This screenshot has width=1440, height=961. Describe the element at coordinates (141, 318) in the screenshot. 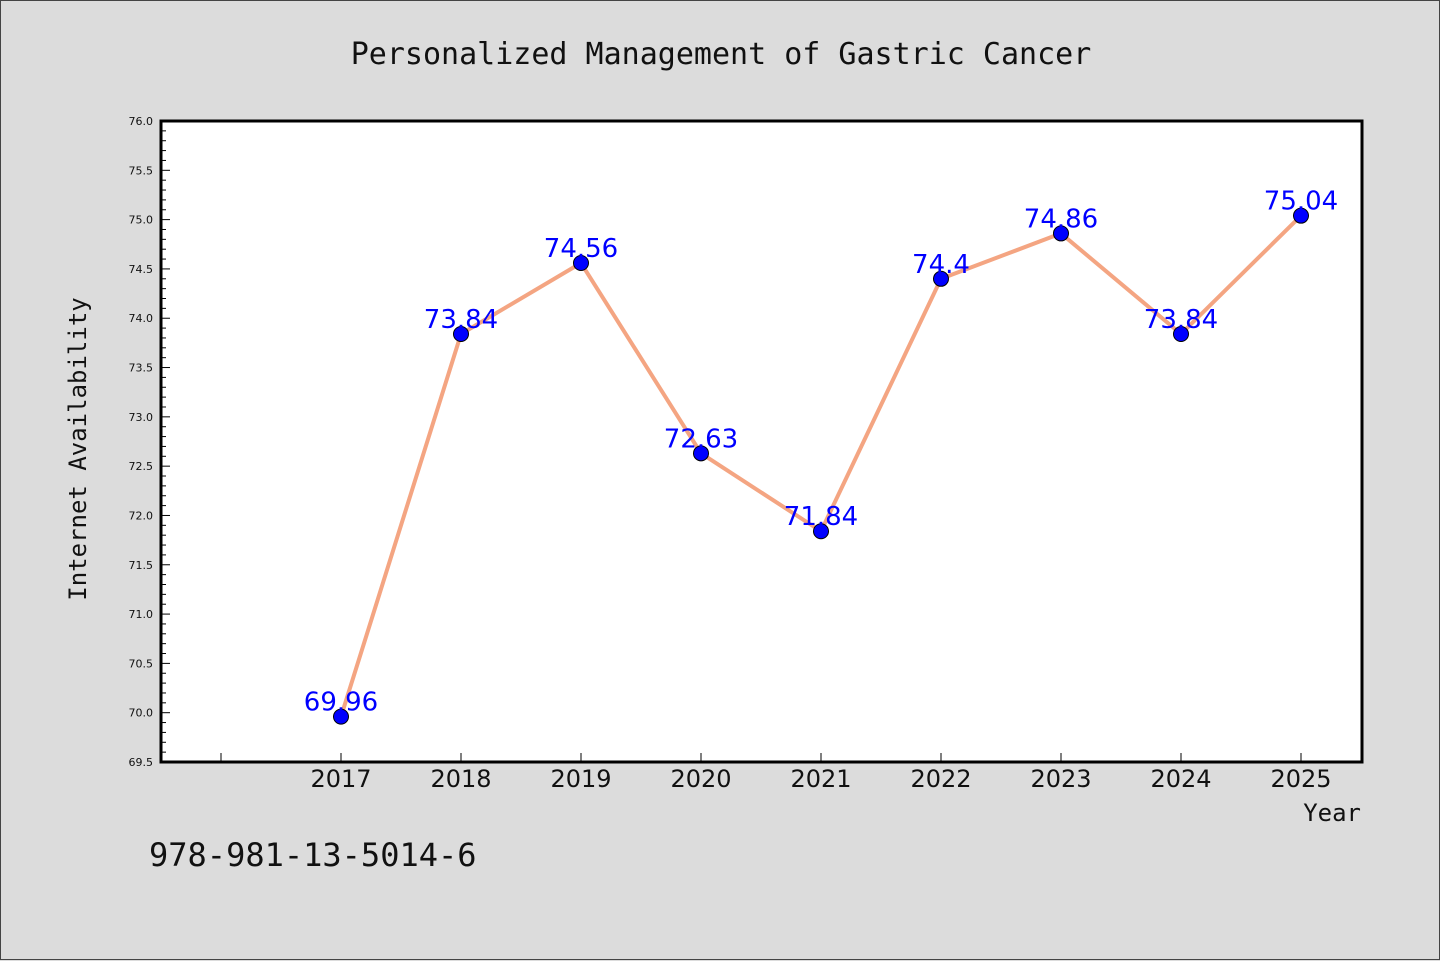

I see `y-tick-label: 74.0` at that location.